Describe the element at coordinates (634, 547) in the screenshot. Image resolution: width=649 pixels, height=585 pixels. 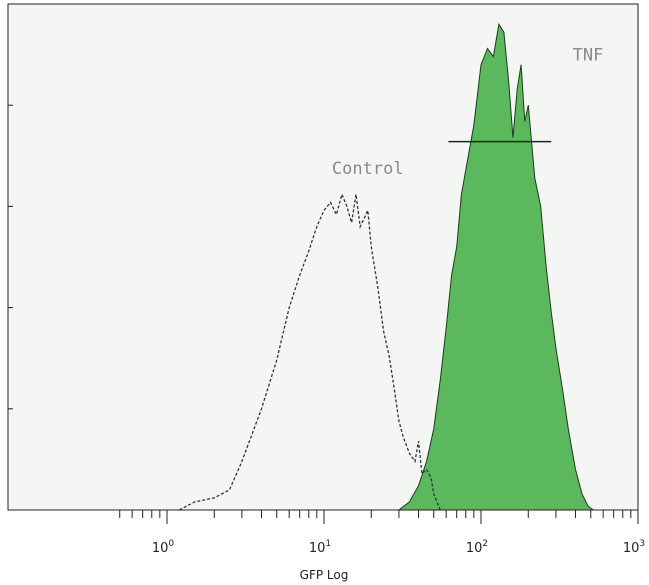
I see `x-tick-label: 10³` at that location.